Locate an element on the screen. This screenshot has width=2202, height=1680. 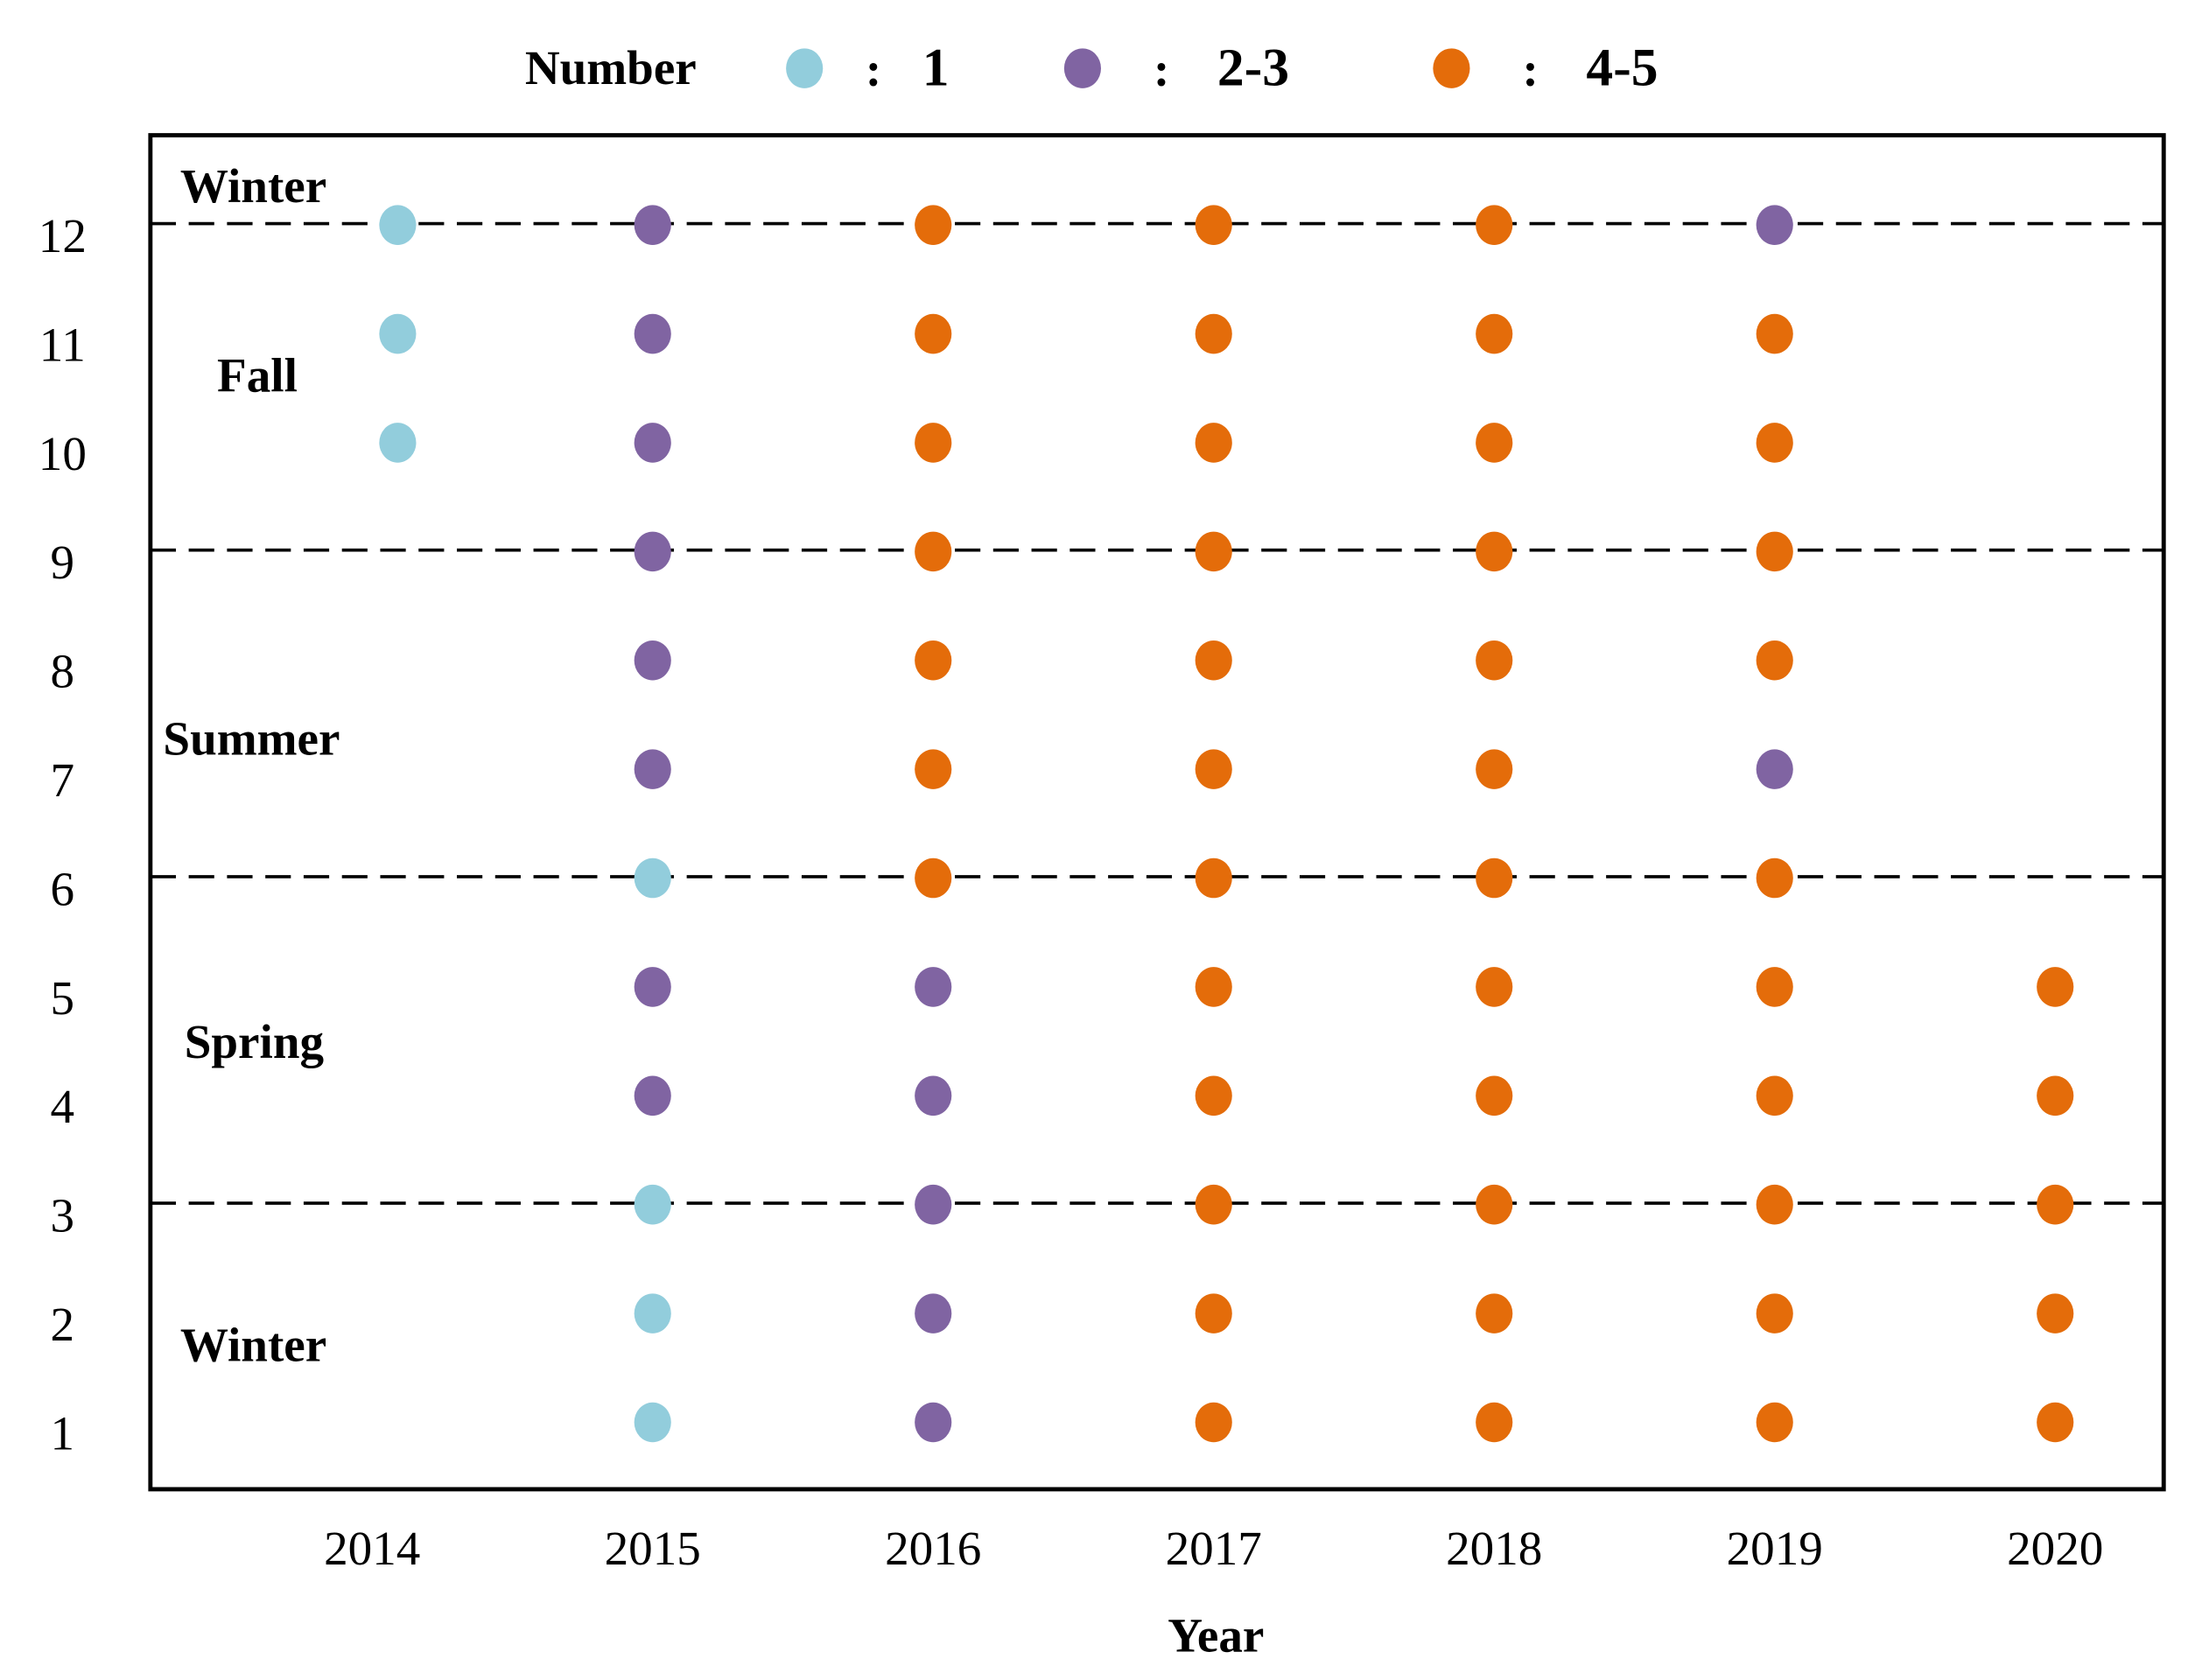
x-tick-label: 2017 is located at coordinates (1214, 1548).